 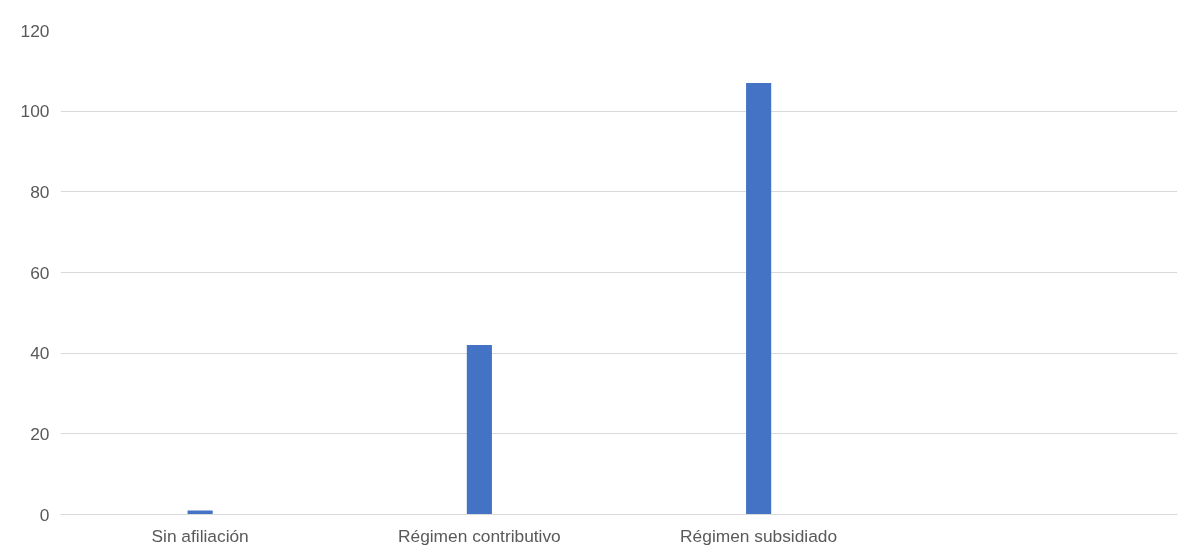 What do you see at coordinates (40, 433) in the screenshot?
I see `y-tick-label: 20` at bounding box center [40, 433].